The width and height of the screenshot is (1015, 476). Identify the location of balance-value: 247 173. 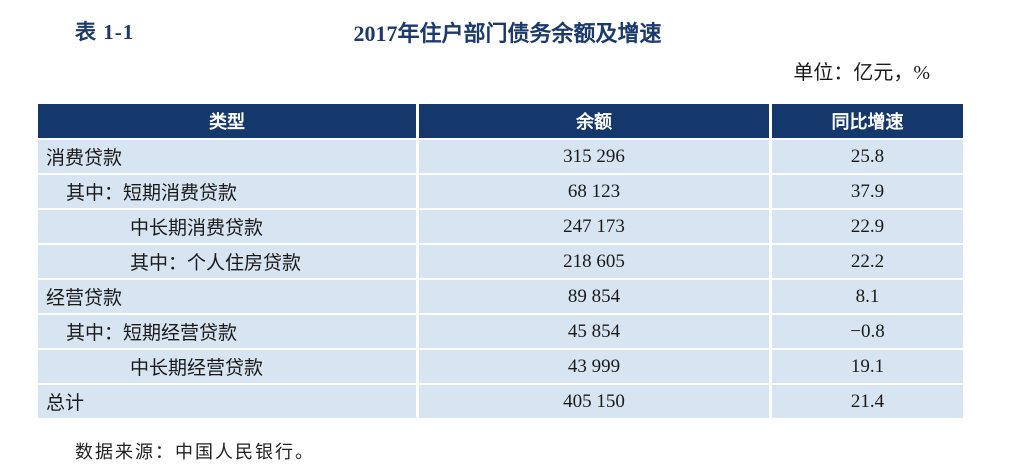
(594, 226).